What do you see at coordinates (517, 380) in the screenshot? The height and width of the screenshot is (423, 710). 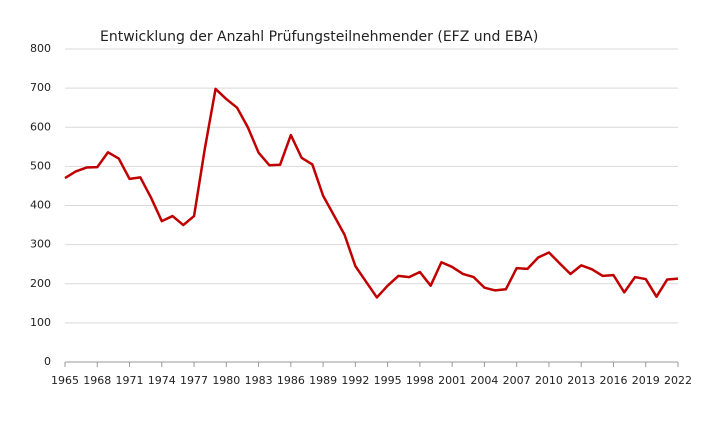 I see `x-tick-label: 2007` at bounding box center [517, 380].